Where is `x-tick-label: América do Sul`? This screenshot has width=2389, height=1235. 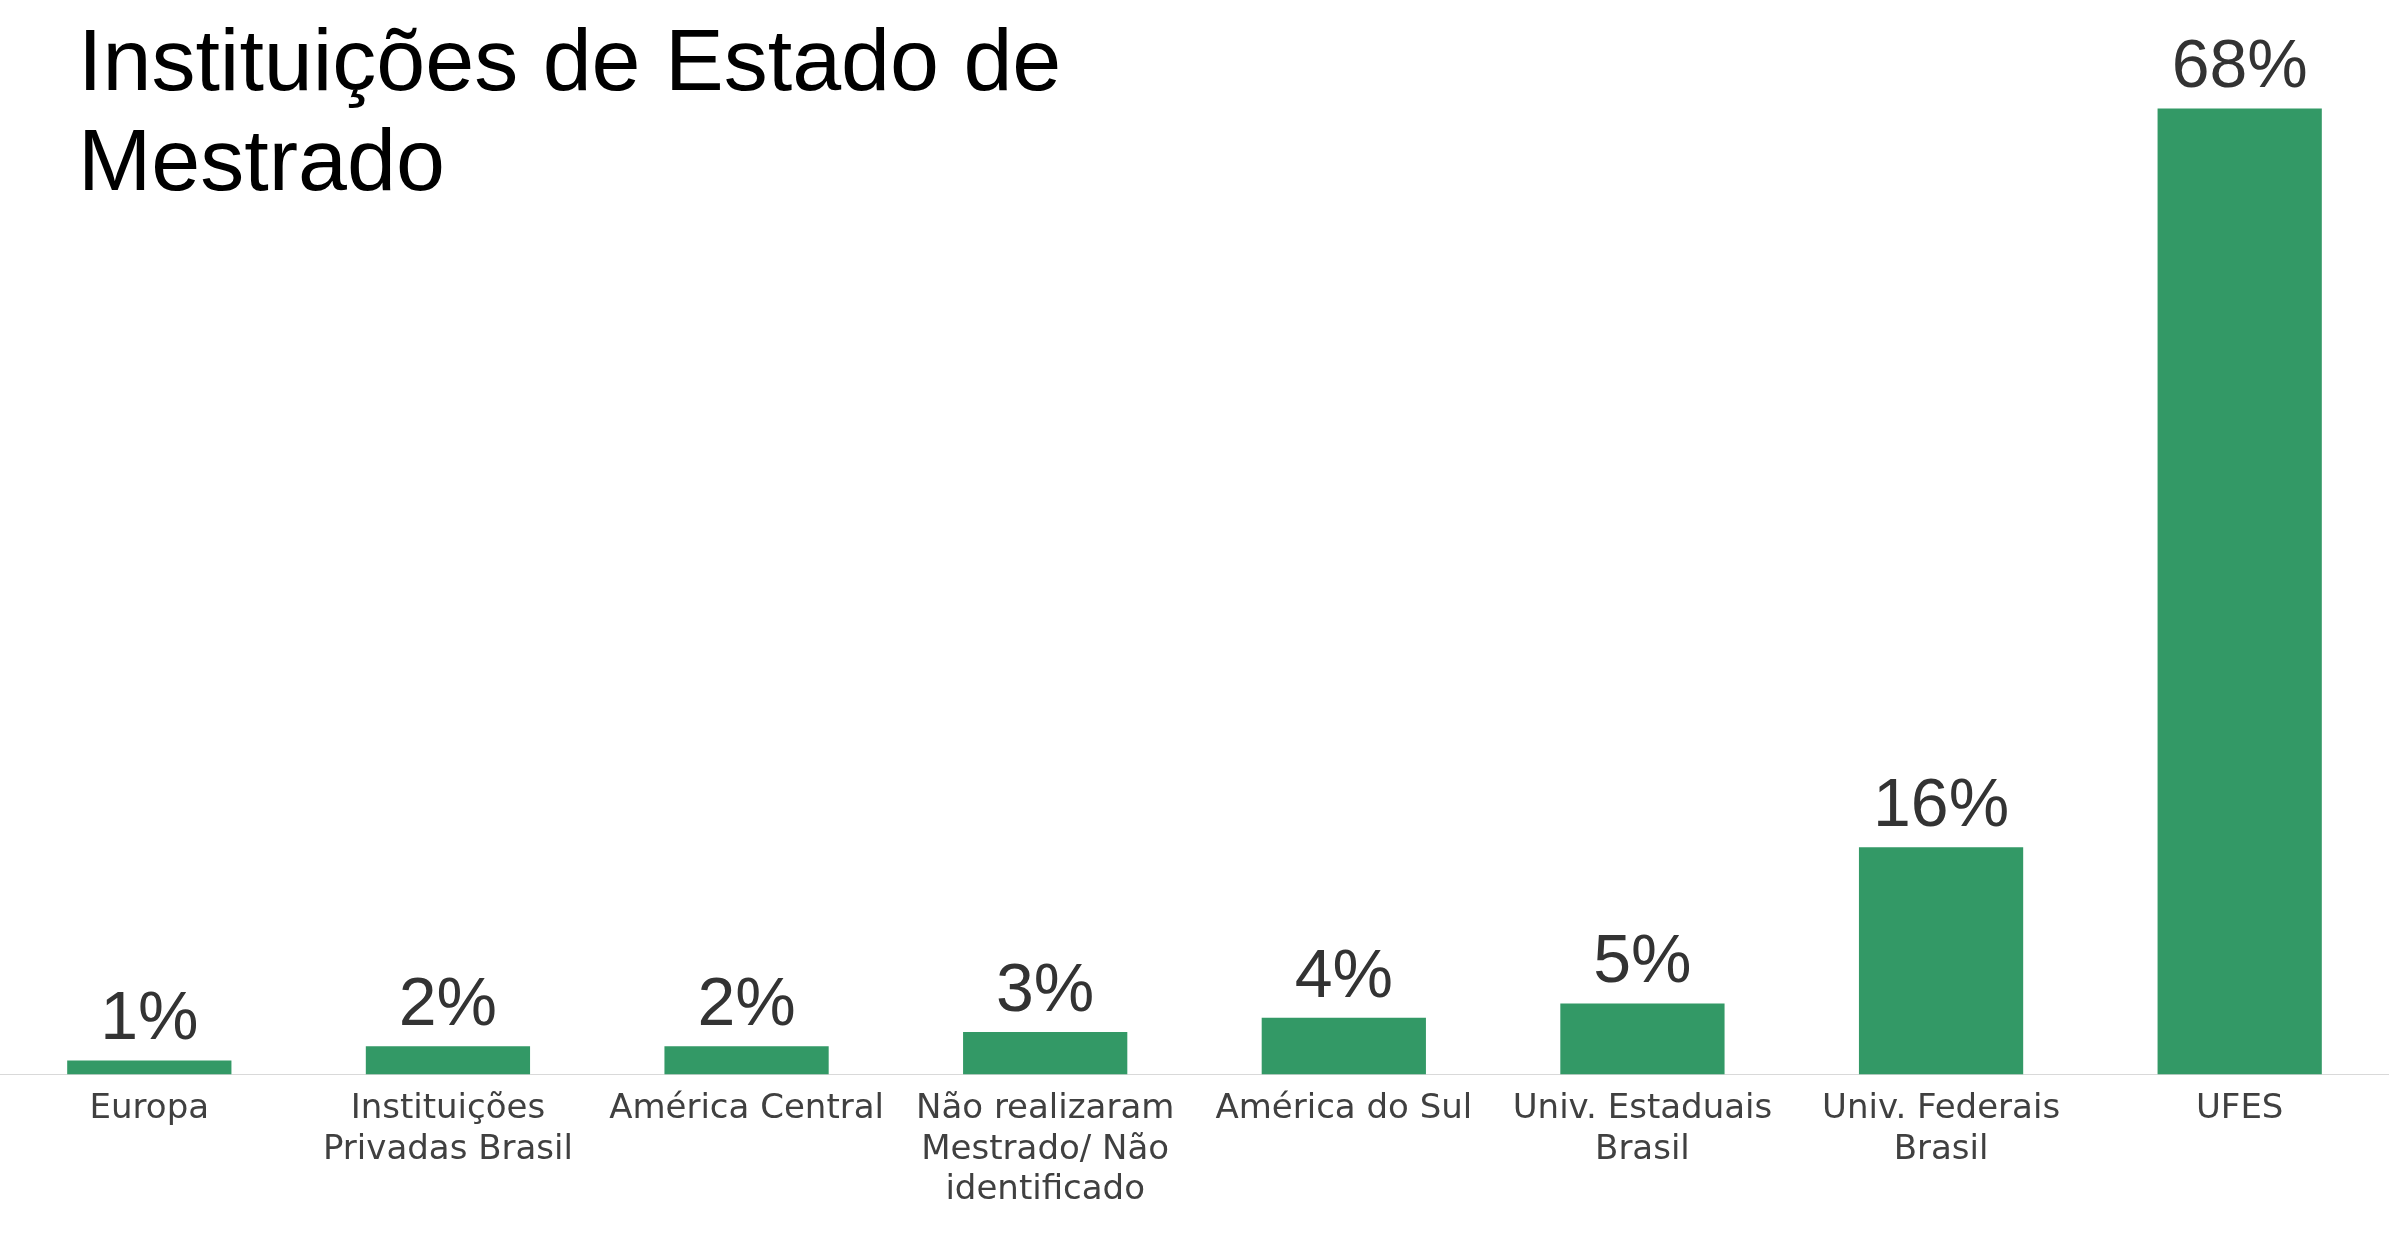 x-tick-label: América do Sul is located at coordinates (1344, 1105).